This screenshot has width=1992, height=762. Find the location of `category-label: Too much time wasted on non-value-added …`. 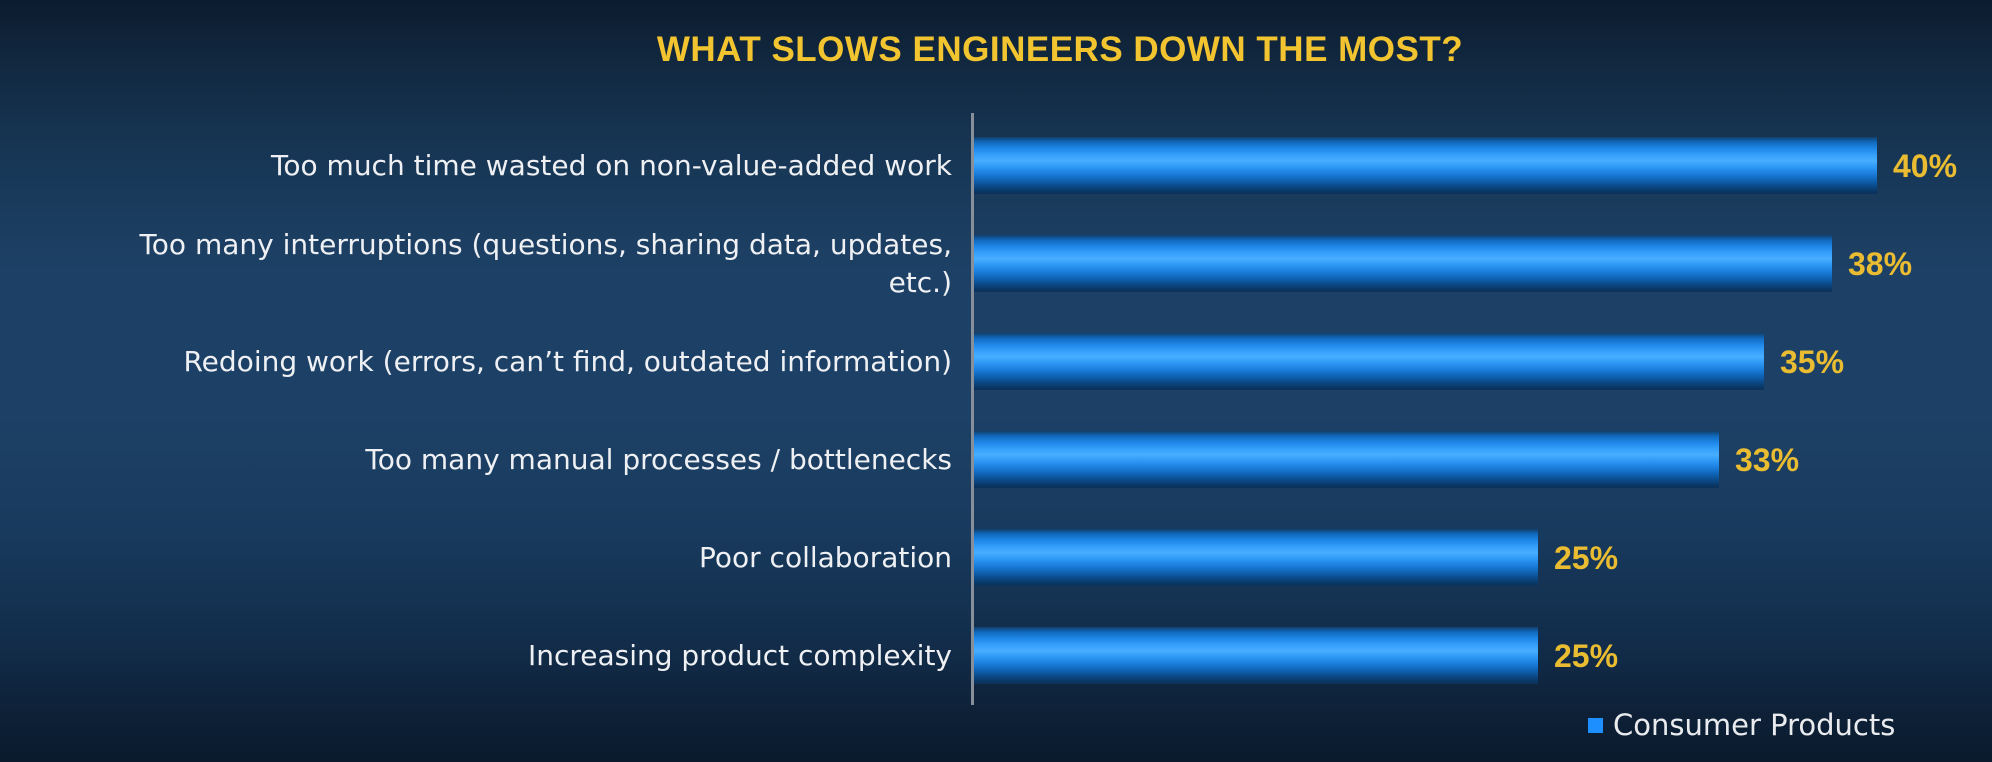

category-label: Too much time wasted on non-value-added … is located at coordinates (611, 165).